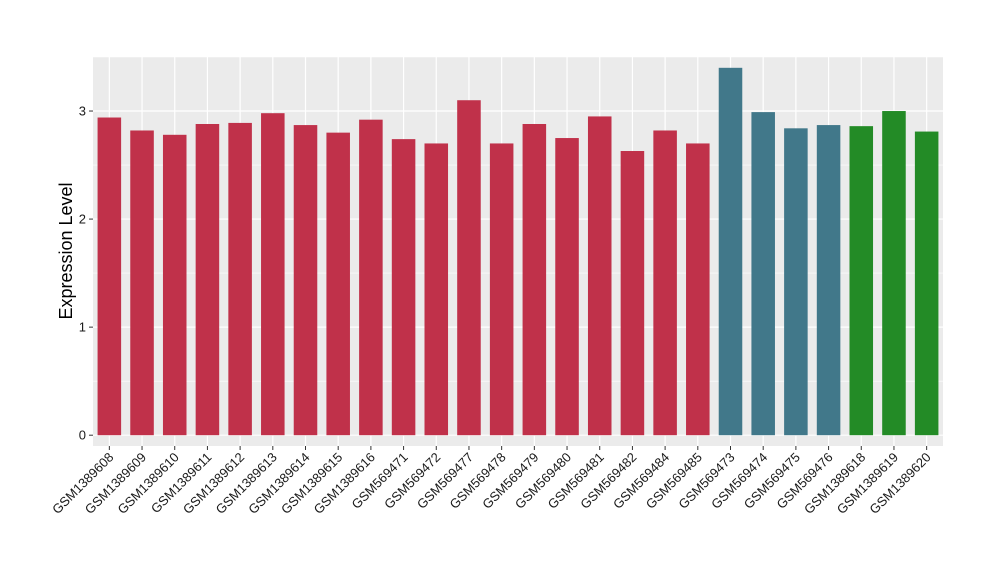 This screenshot has width=1000, height=580. What do you see at coordinates (82, 219) in the screenshot?
I see `y-tick-label: 2` at bounding box center [82, 219].